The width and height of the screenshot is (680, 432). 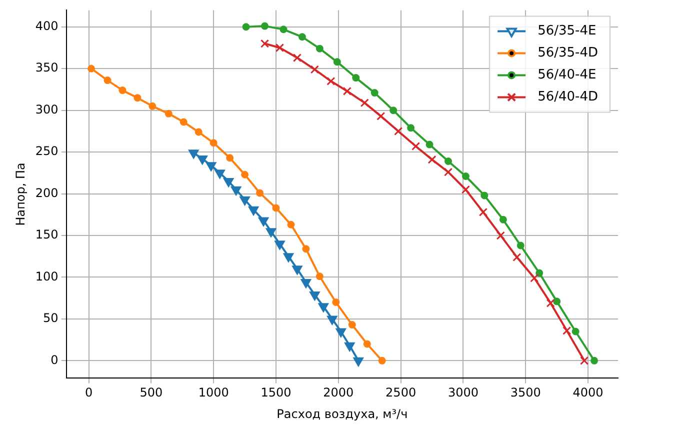 What do you see at coordinates (525, 393) in the screenshot?
I see `x-tick-label: 3500` at bounding box center [525, 393].